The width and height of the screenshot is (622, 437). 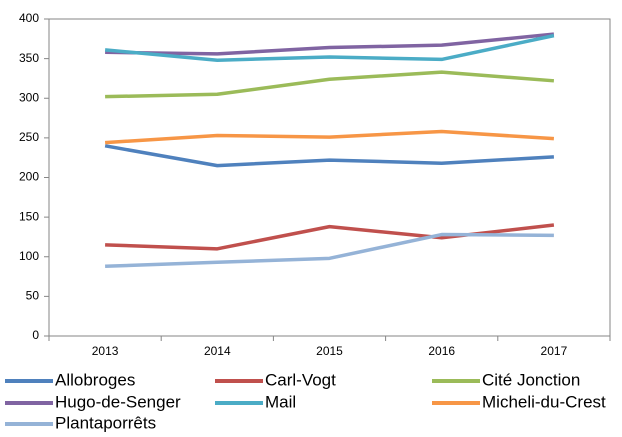 I want to click on legend-label: Mail, so click(x=280, y=401).